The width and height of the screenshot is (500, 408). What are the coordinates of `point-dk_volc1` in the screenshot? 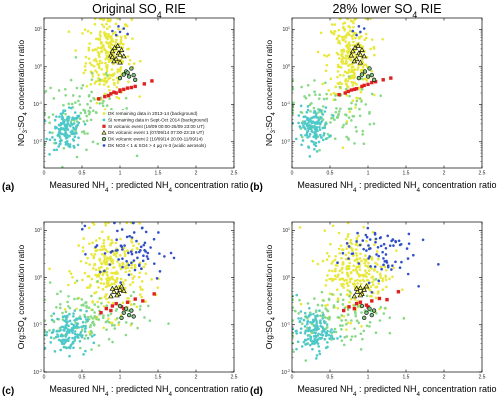 It's located at (112, 288).